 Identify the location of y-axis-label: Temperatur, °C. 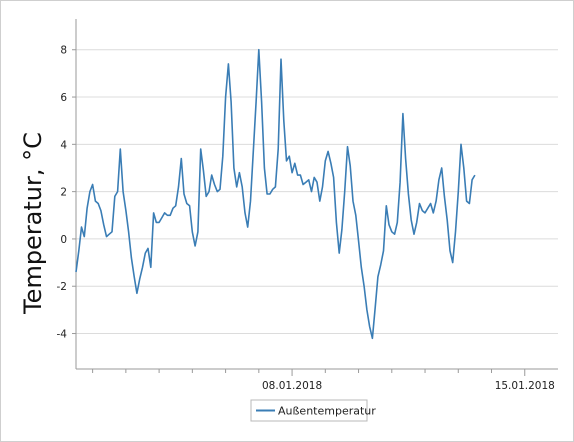
(33, 223).